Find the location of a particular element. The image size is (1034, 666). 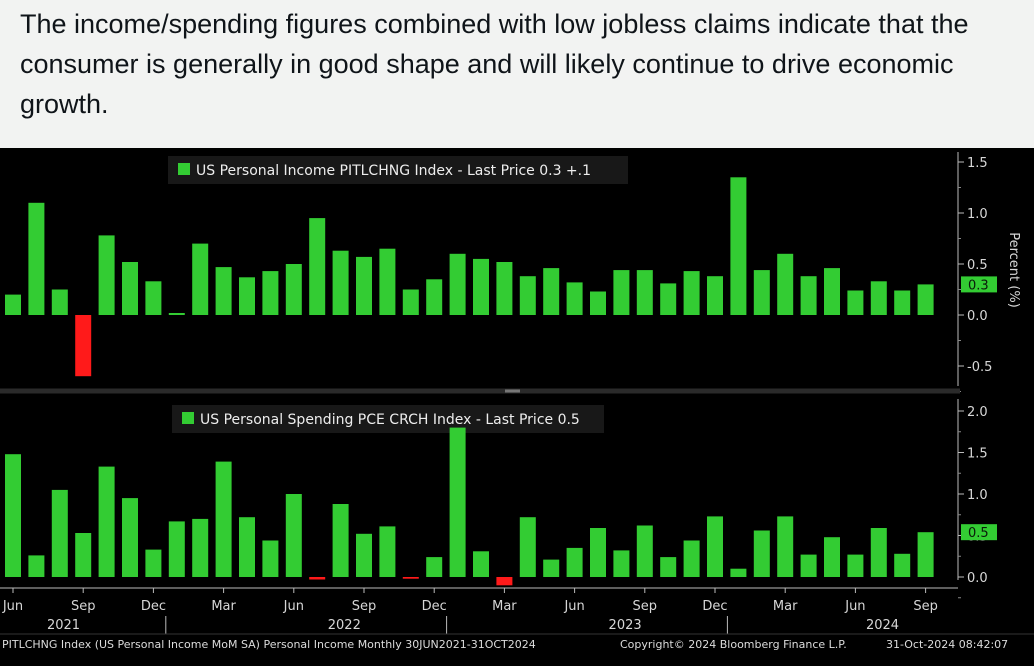

footer-copyright: Copyright© 2024 Bloomberg Finance L.P. is located at coordinates (733, 644).